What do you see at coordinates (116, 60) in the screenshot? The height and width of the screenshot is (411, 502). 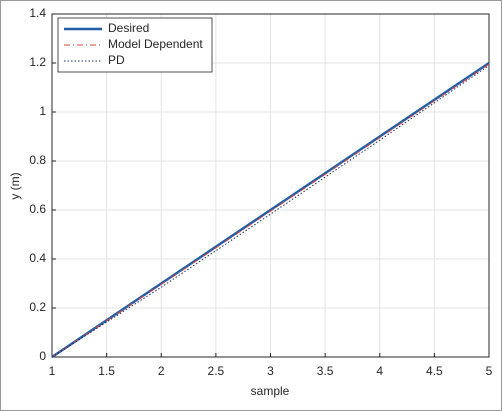 I see `legend-label: PD` at bounding box center [116, 60].